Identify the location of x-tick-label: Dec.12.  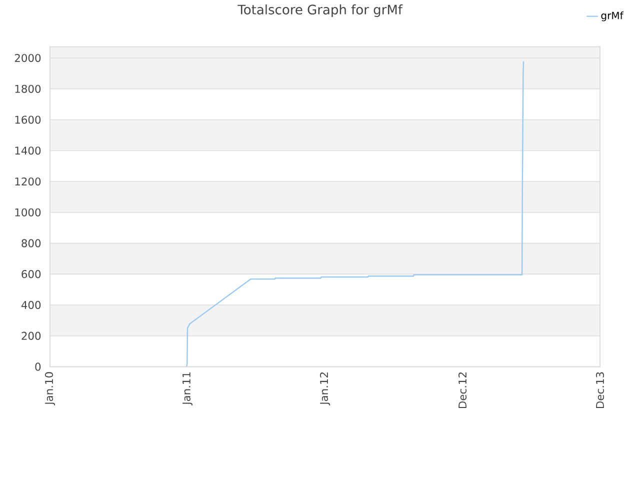
(462, 390).